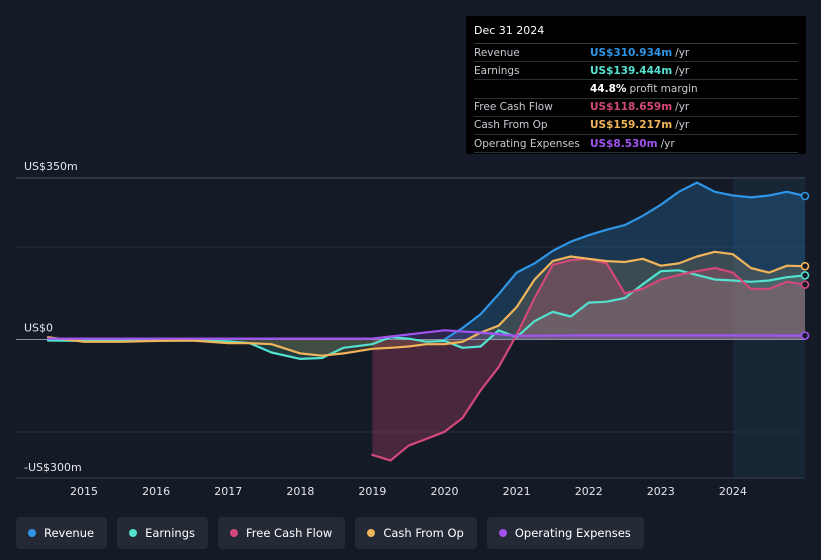 The height and width of the screenshot is (560, 821). I want to click on tooltip-value: 44.8%, so click(608, 88).